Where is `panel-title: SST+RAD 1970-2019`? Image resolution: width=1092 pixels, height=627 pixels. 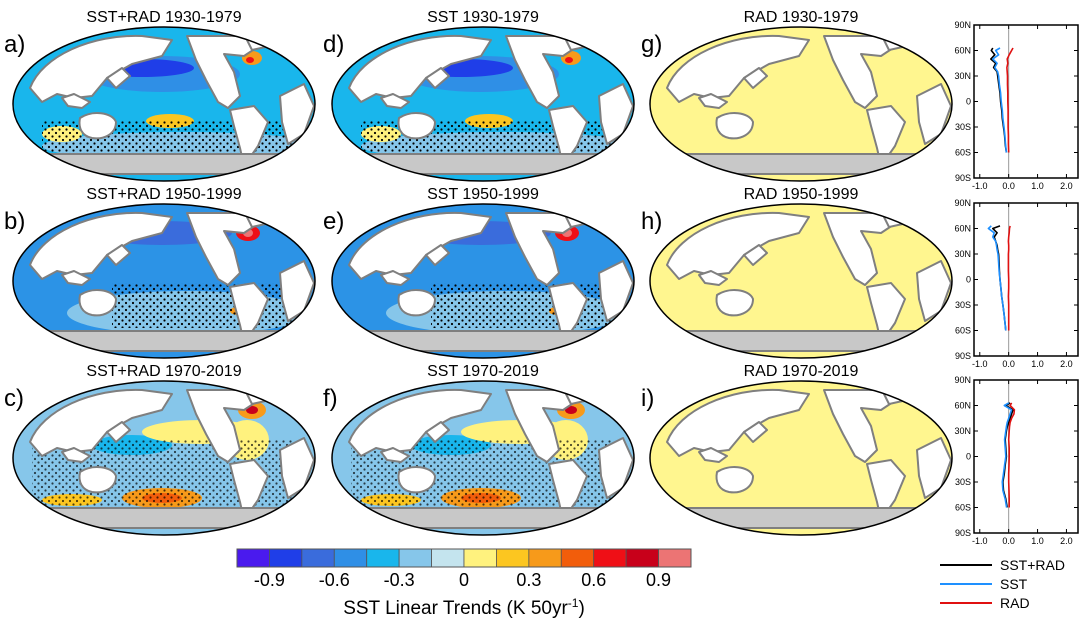
panel-title: SST+RAD 1970-2019 is located at coordinates (163, 371).